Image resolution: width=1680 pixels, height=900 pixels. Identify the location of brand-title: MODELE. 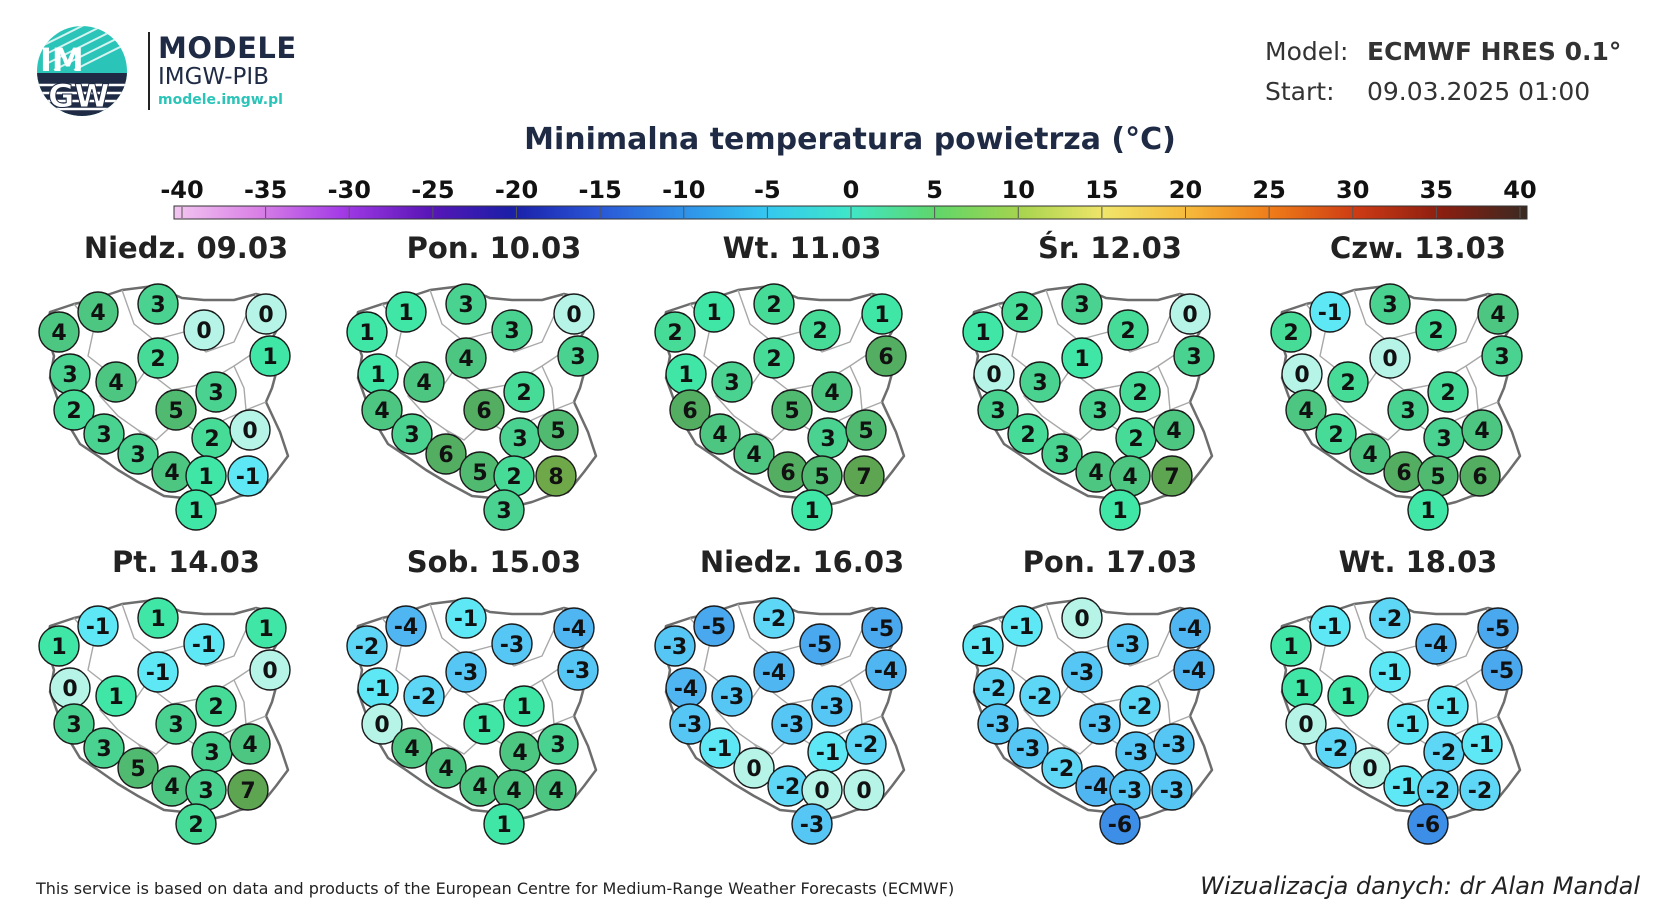
(227, 48).